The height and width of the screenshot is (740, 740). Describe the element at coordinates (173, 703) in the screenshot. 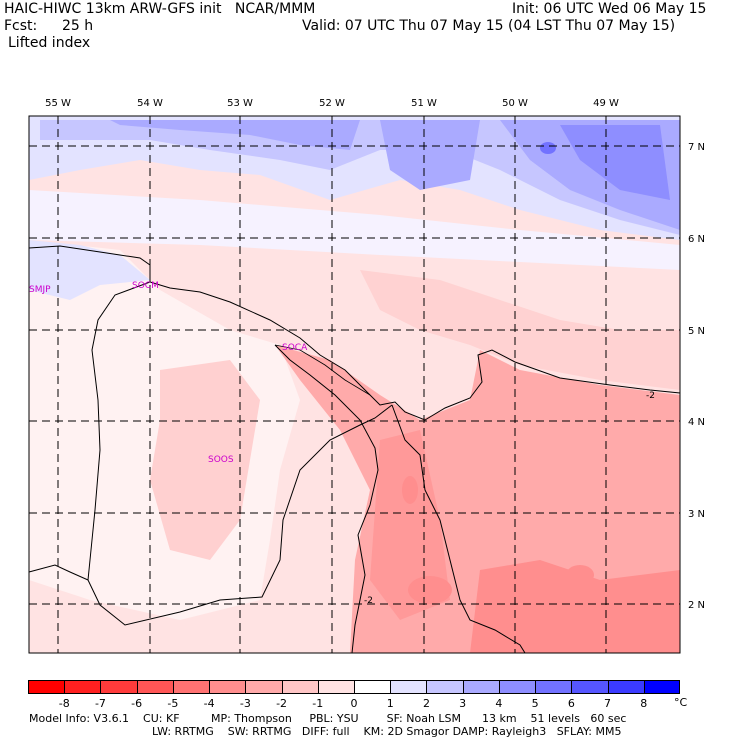

I see `colorbar-tick-label: -5` at that location.